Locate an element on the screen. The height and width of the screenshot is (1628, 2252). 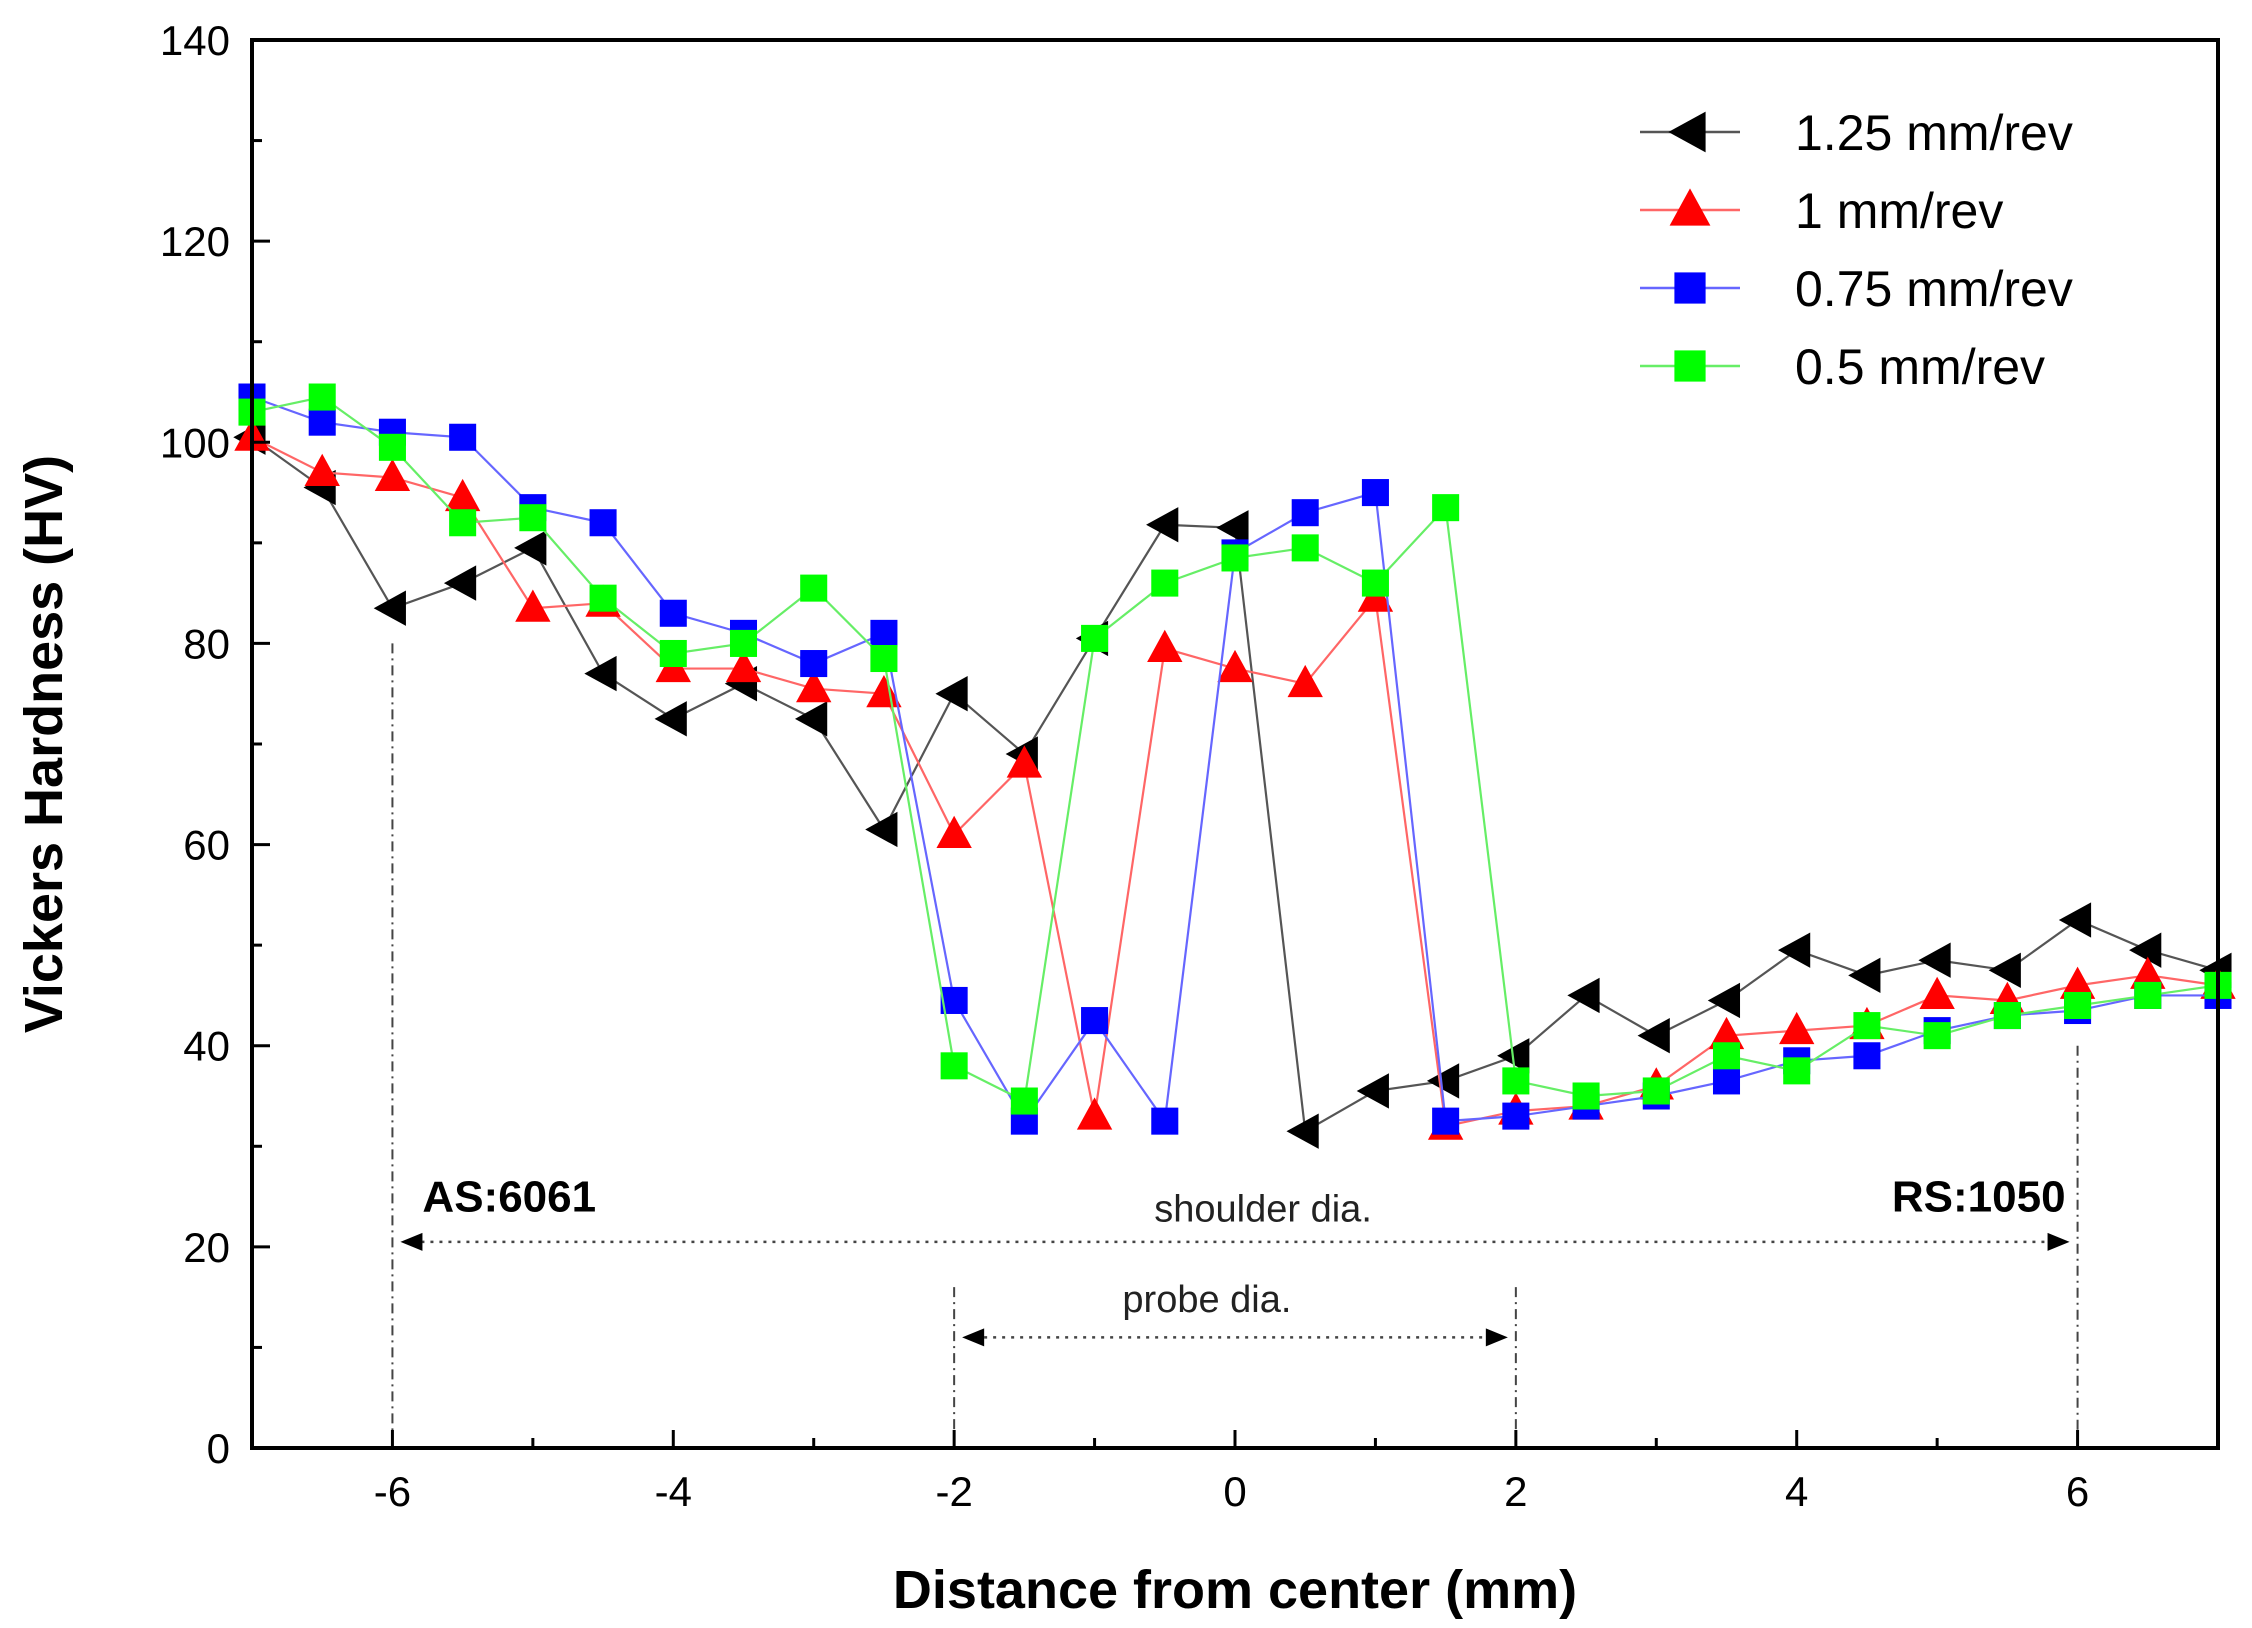
legend-label: 1.25 mm/rev is located at coordinates (1934, 133).